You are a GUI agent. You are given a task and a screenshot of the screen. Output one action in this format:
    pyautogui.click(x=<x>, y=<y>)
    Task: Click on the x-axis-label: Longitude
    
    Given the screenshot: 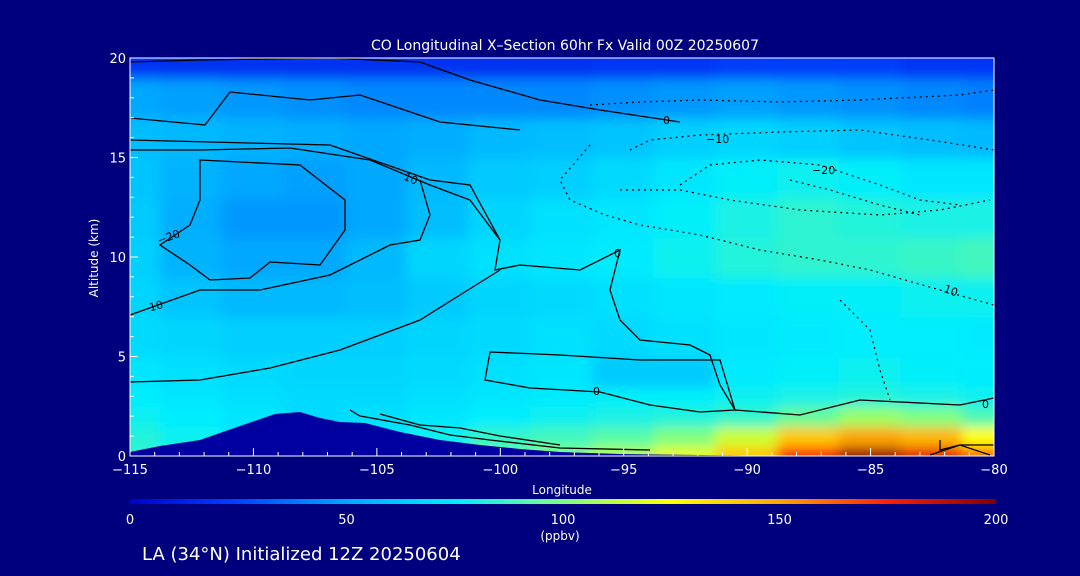 What is the action you would take?
    pyautogui.click(x=562, y=490)
    